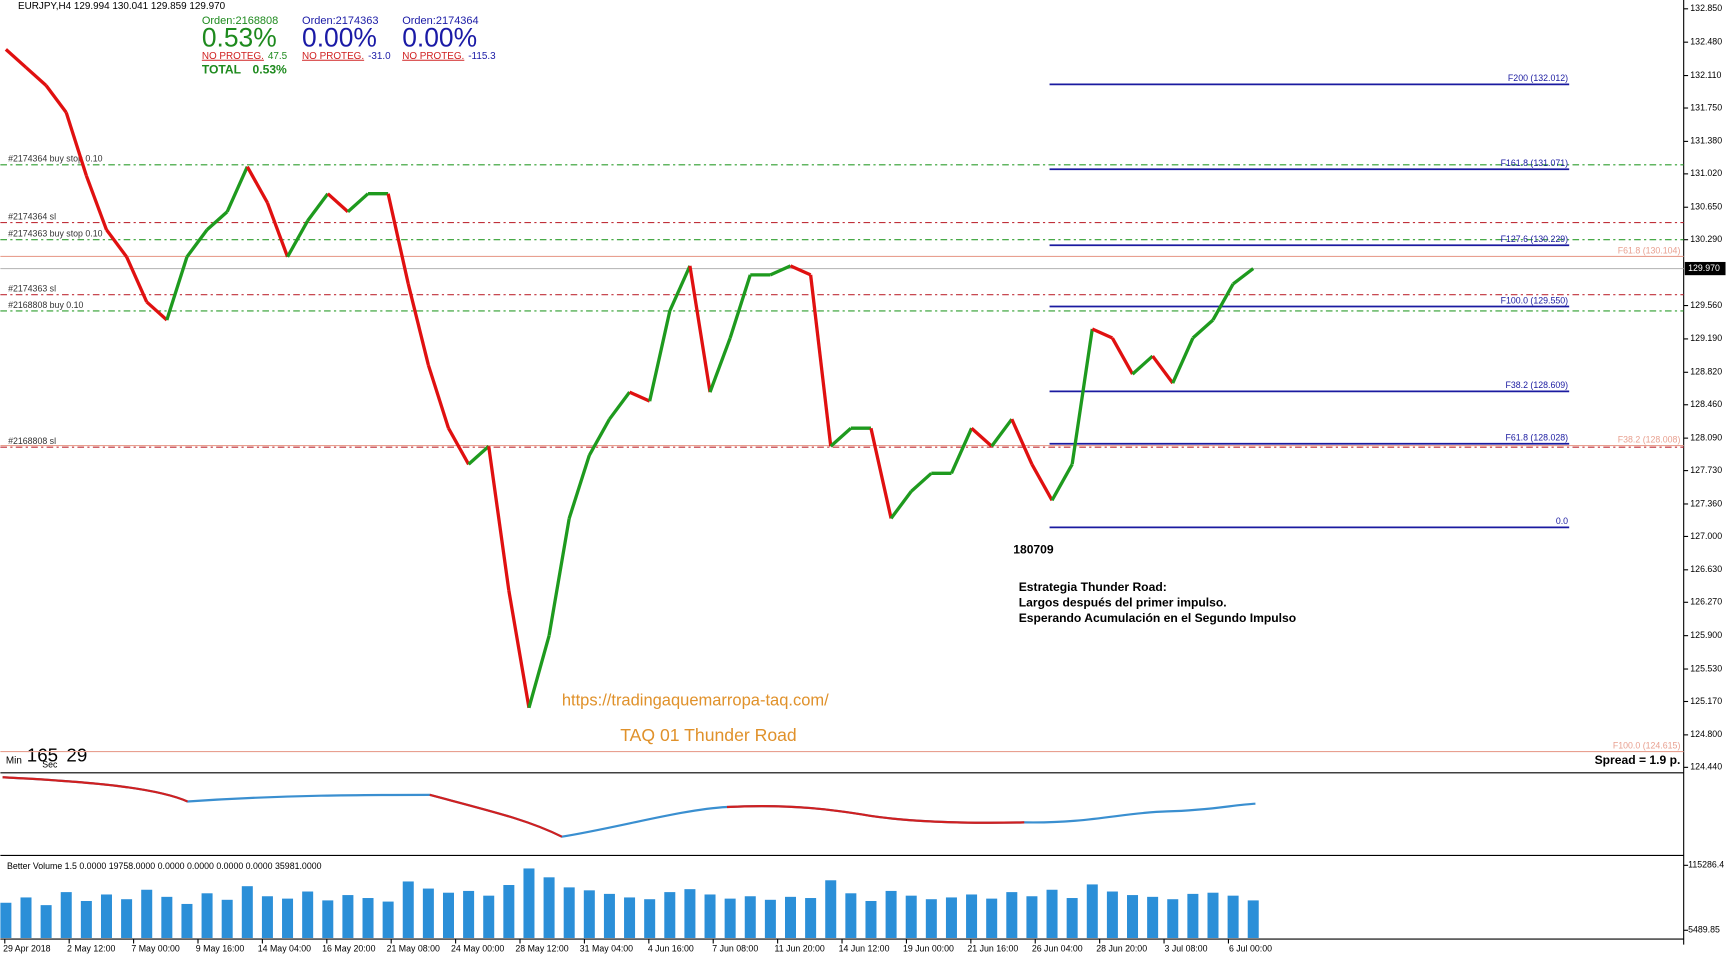  I want to click on time-label: 21 Jun 16:00, so click(992, 948).